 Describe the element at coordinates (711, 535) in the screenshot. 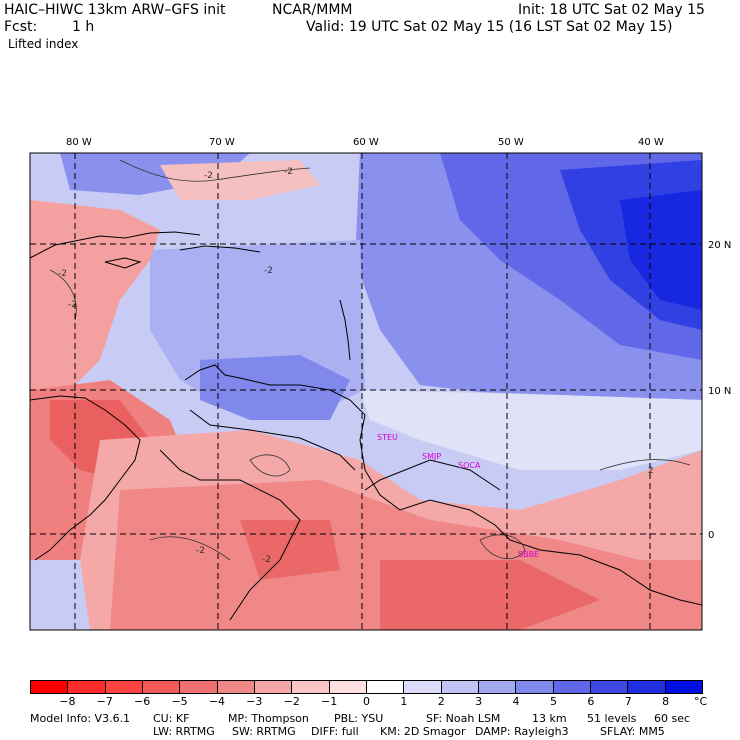

I see `lat-label-0: 0` at that location.